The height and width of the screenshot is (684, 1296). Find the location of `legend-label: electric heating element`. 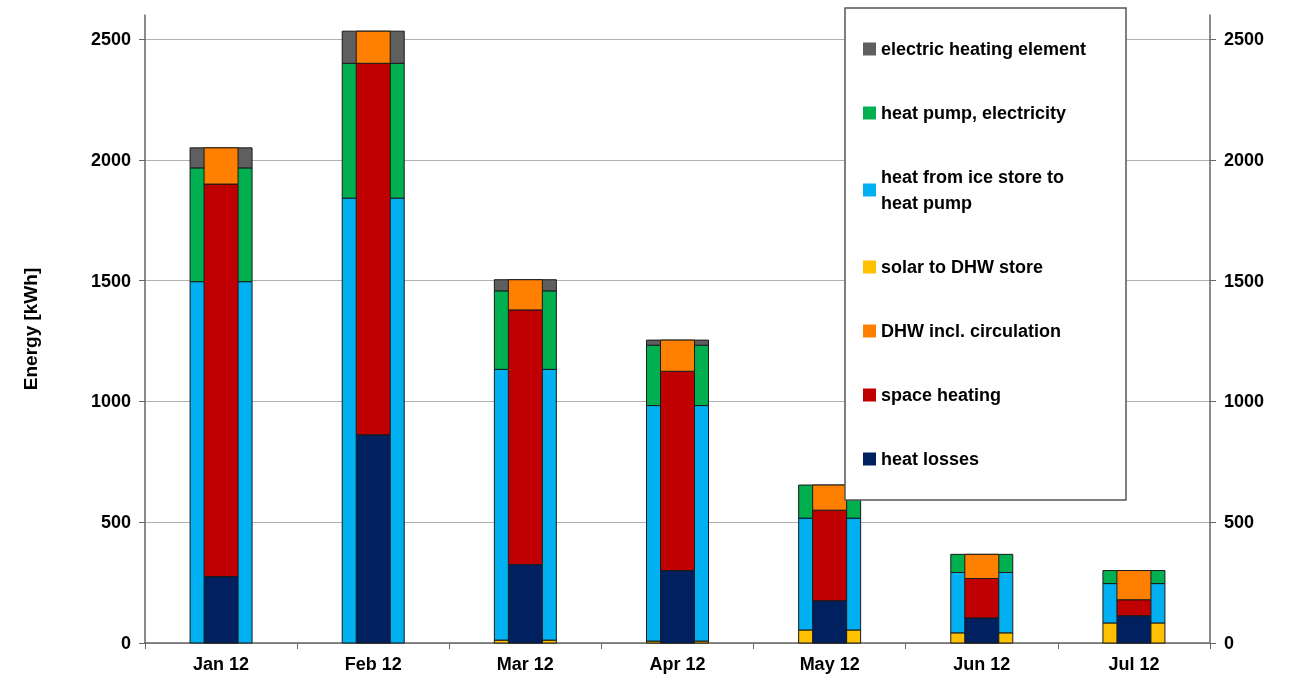

legend-label: electric heating element is located at coordinates (984, 49).